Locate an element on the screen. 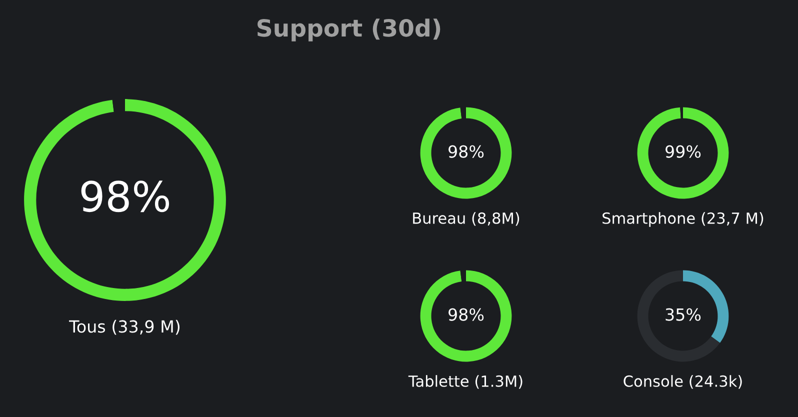 This screenshot has height=417, width=798. text: Console (24.3k) is located at coordinates (683, 382).